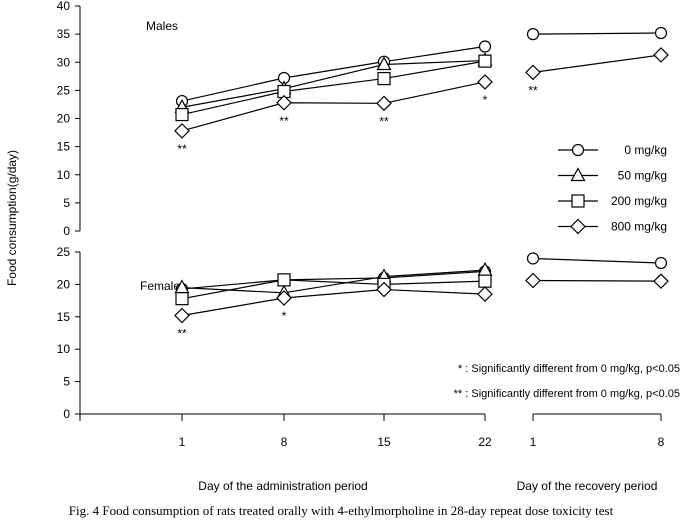  What do you see at coordinates (639, 227) in the screenshot?
I see `legend-label: 800 mg/kg` at bounding box center [639, 227].